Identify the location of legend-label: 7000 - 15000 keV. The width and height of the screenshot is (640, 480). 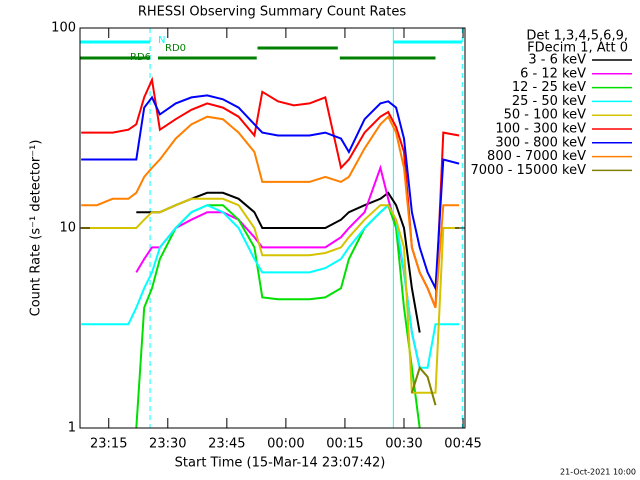
(529, 170).